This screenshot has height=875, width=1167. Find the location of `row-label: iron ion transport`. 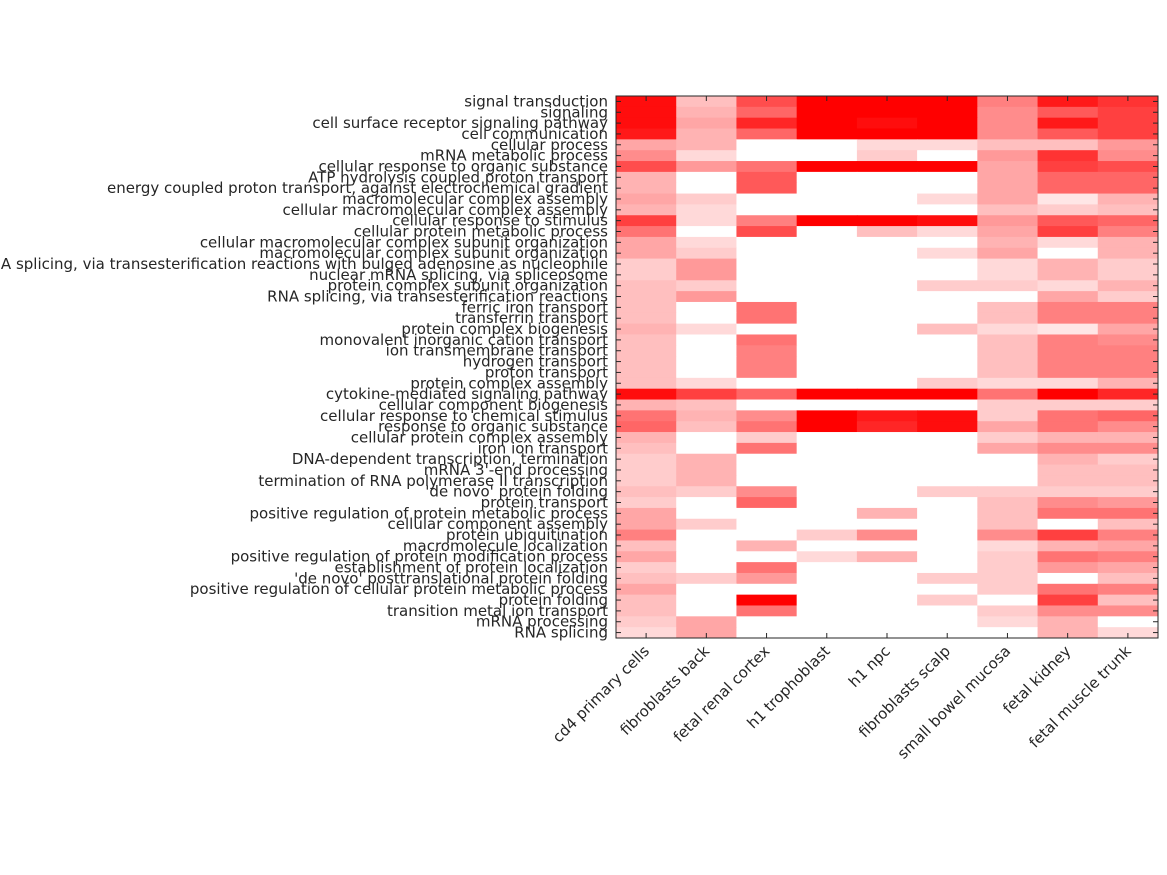

row-label: iron ion transport is located at coordinates (543, 448).